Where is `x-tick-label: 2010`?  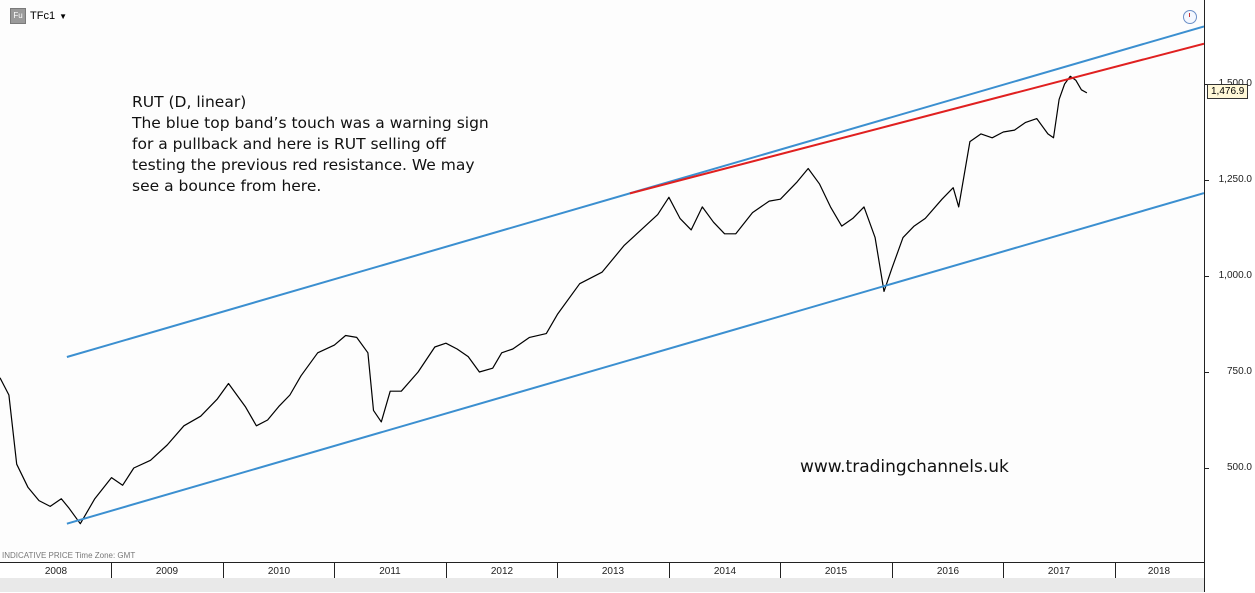
x-tick-label: 2010 is located at coordinates (279, 571).